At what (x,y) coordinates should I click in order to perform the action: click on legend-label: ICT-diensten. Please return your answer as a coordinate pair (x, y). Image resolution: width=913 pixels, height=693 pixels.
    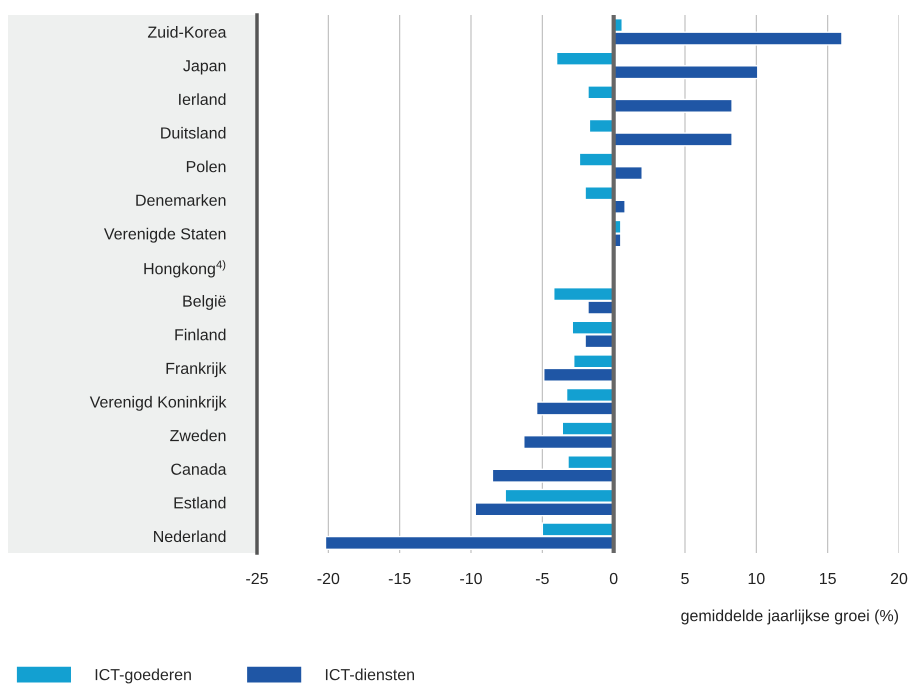
    Looking at the image, I should click on (370, 674).